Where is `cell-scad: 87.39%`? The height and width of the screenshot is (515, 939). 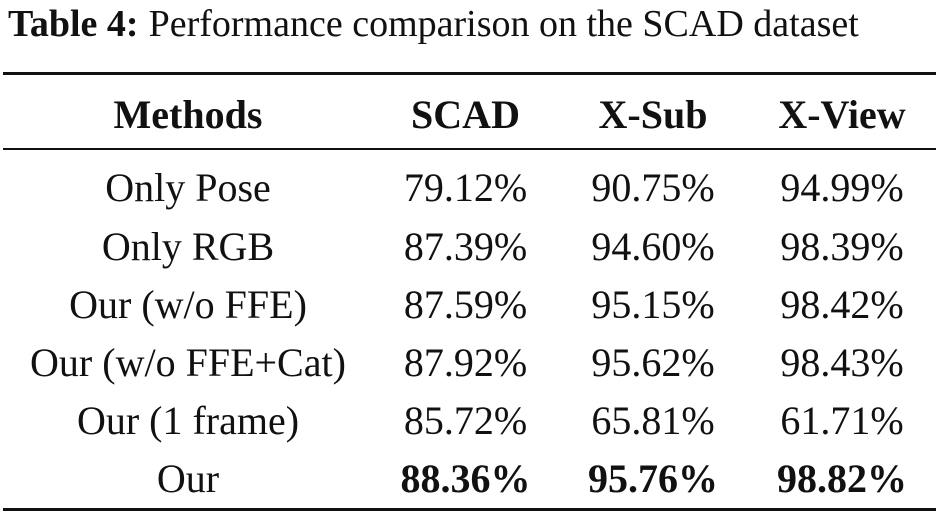 cell-scad: 87.39% is located at coordinates (465, 246).